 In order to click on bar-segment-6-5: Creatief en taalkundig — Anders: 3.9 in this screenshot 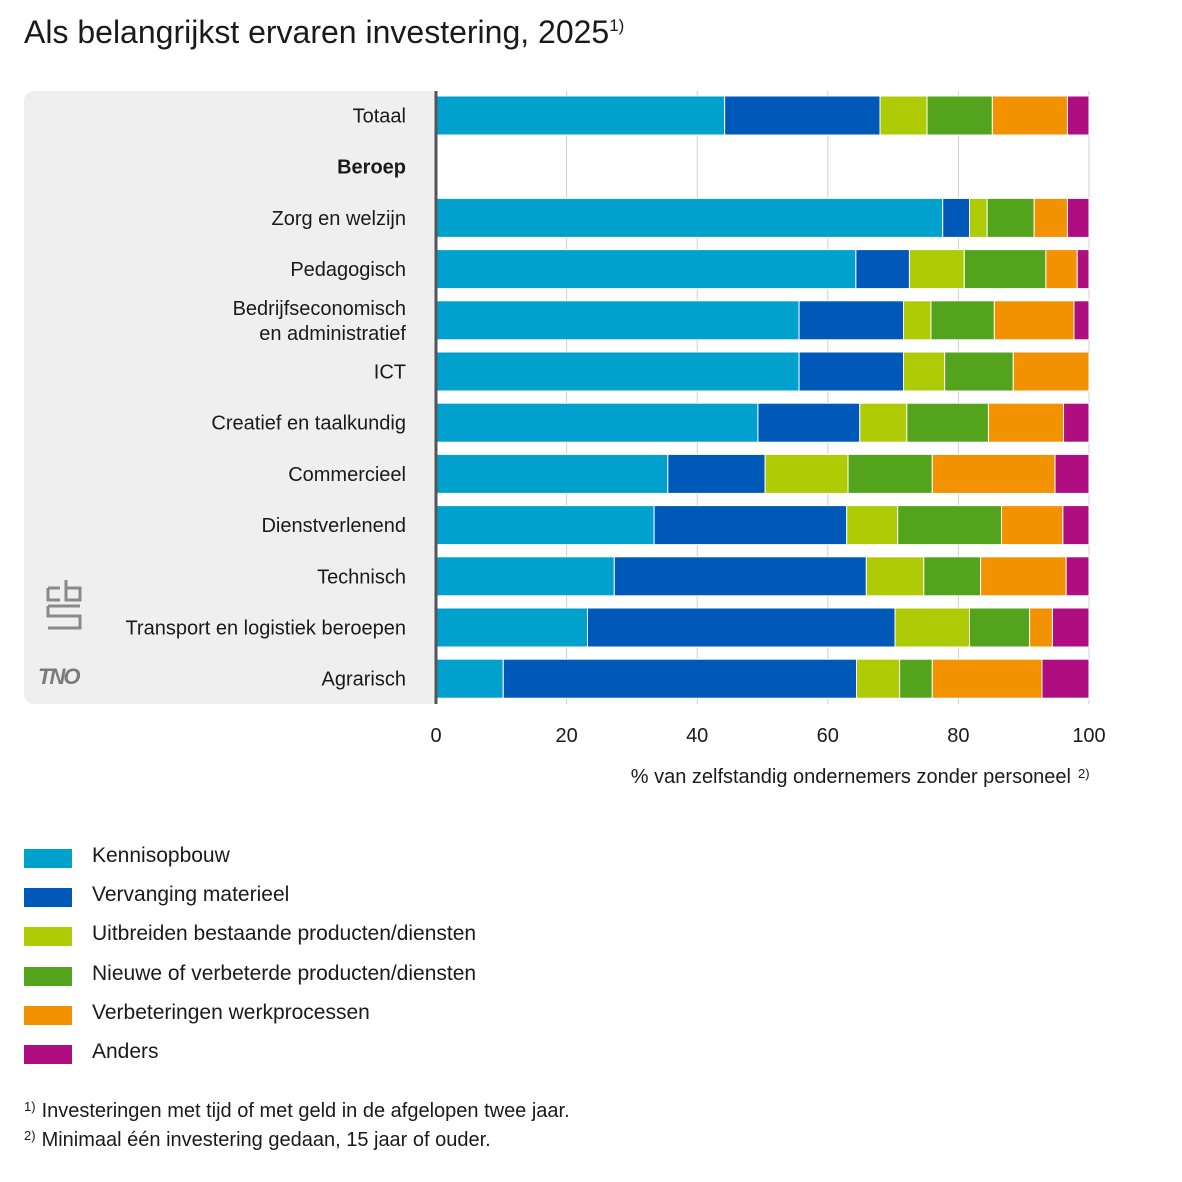, I will do `click(1076, 422)`.